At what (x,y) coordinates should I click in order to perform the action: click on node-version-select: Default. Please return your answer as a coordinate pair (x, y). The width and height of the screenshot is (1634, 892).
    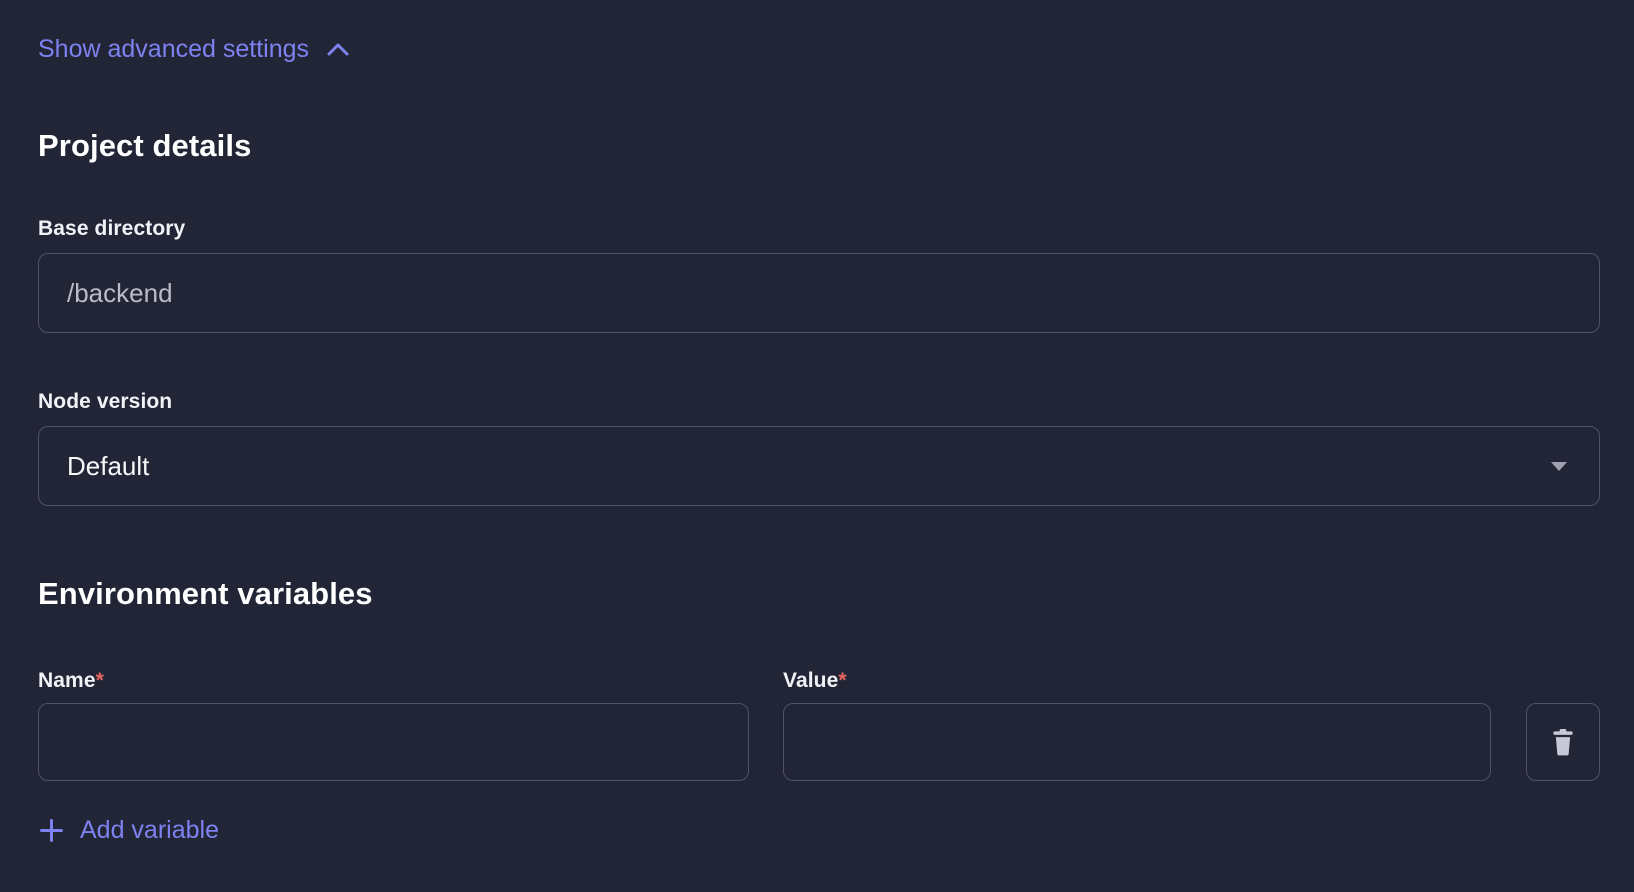
    Looking at the image, I should click on (819, 466).